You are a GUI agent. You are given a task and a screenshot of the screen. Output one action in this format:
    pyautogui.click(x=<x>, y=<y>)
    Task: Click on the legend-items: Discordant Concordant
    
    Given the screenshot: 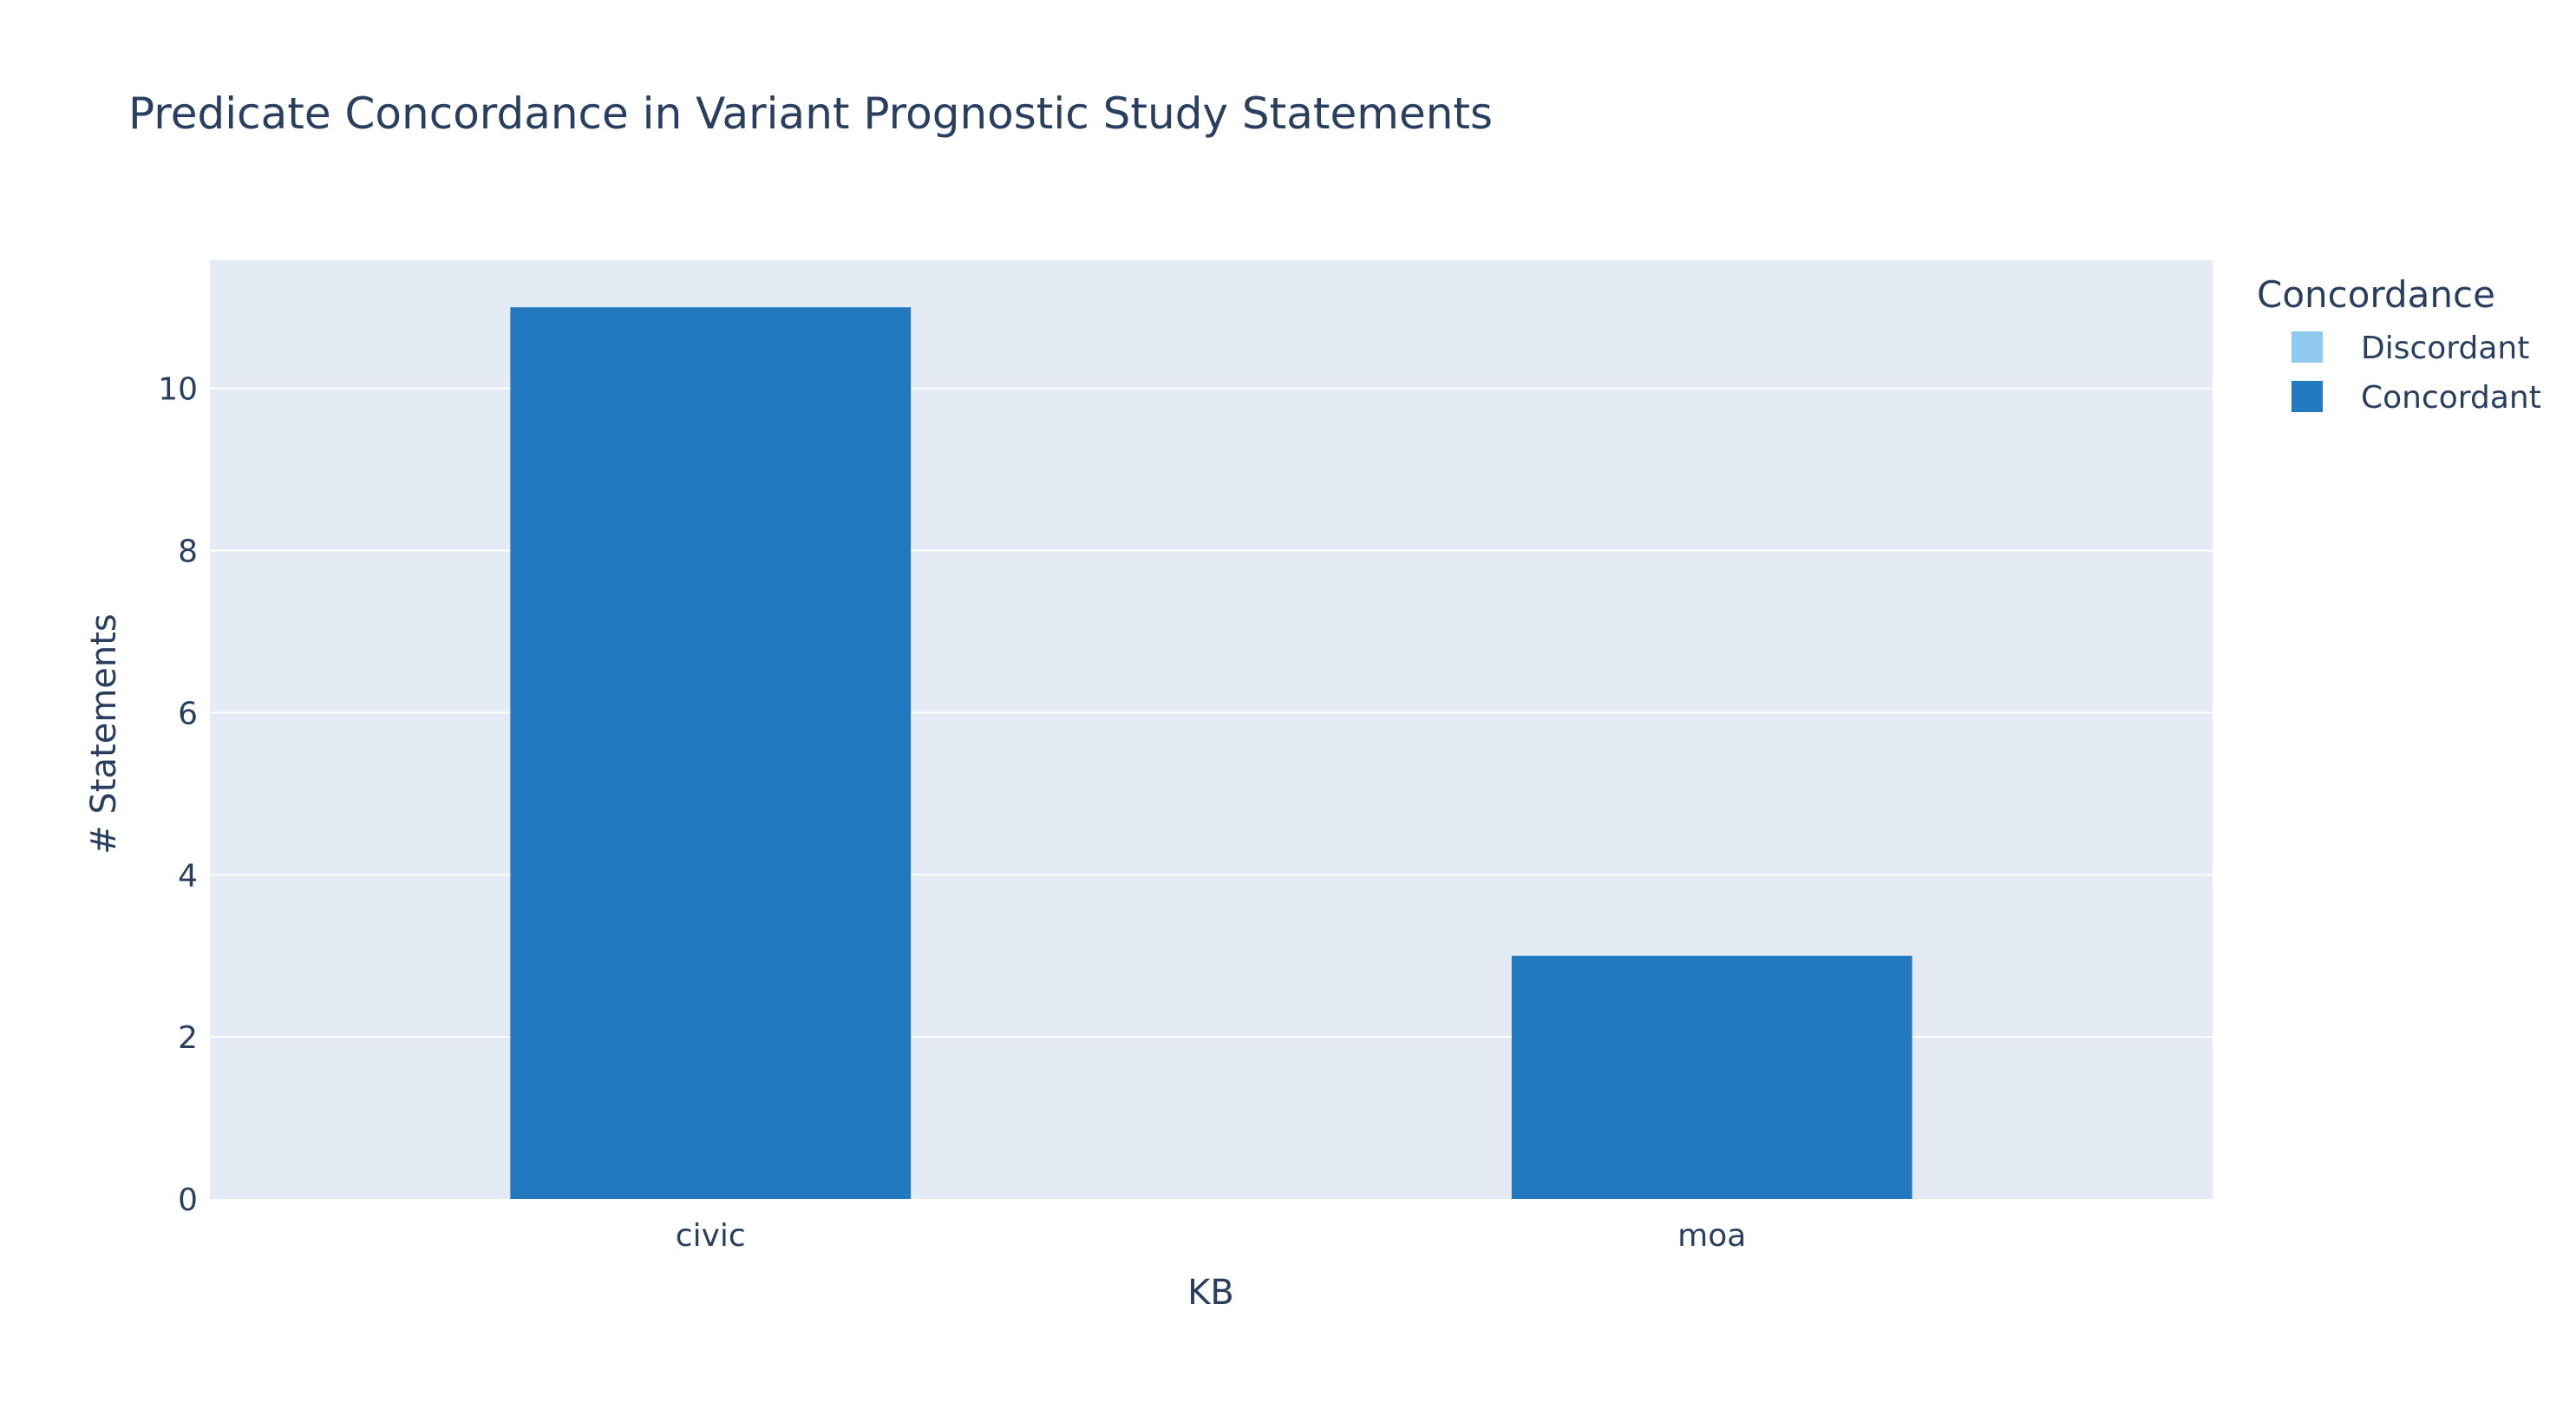 What is the action you would take?
    pyautogui.click(x=2416, y=373)
    